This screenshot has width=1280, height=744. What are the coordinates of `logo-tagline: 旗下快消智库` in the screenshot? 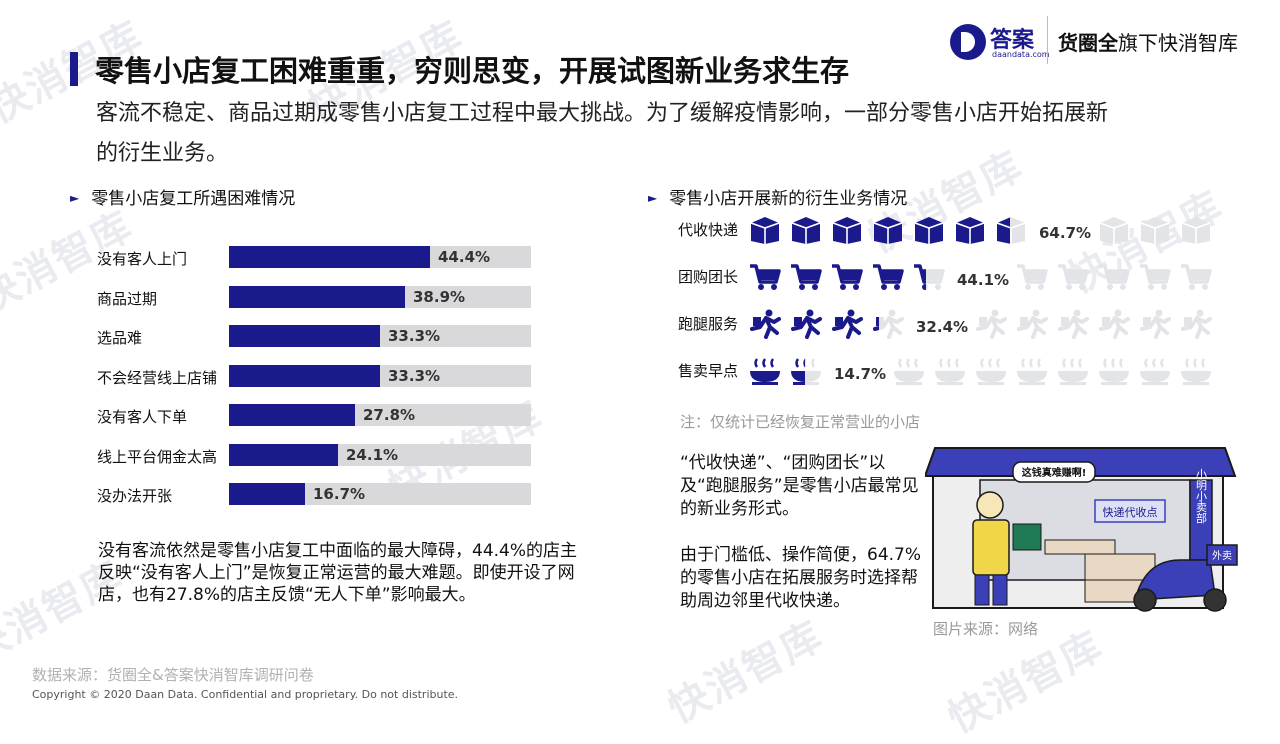 It's located at (1178, 43).